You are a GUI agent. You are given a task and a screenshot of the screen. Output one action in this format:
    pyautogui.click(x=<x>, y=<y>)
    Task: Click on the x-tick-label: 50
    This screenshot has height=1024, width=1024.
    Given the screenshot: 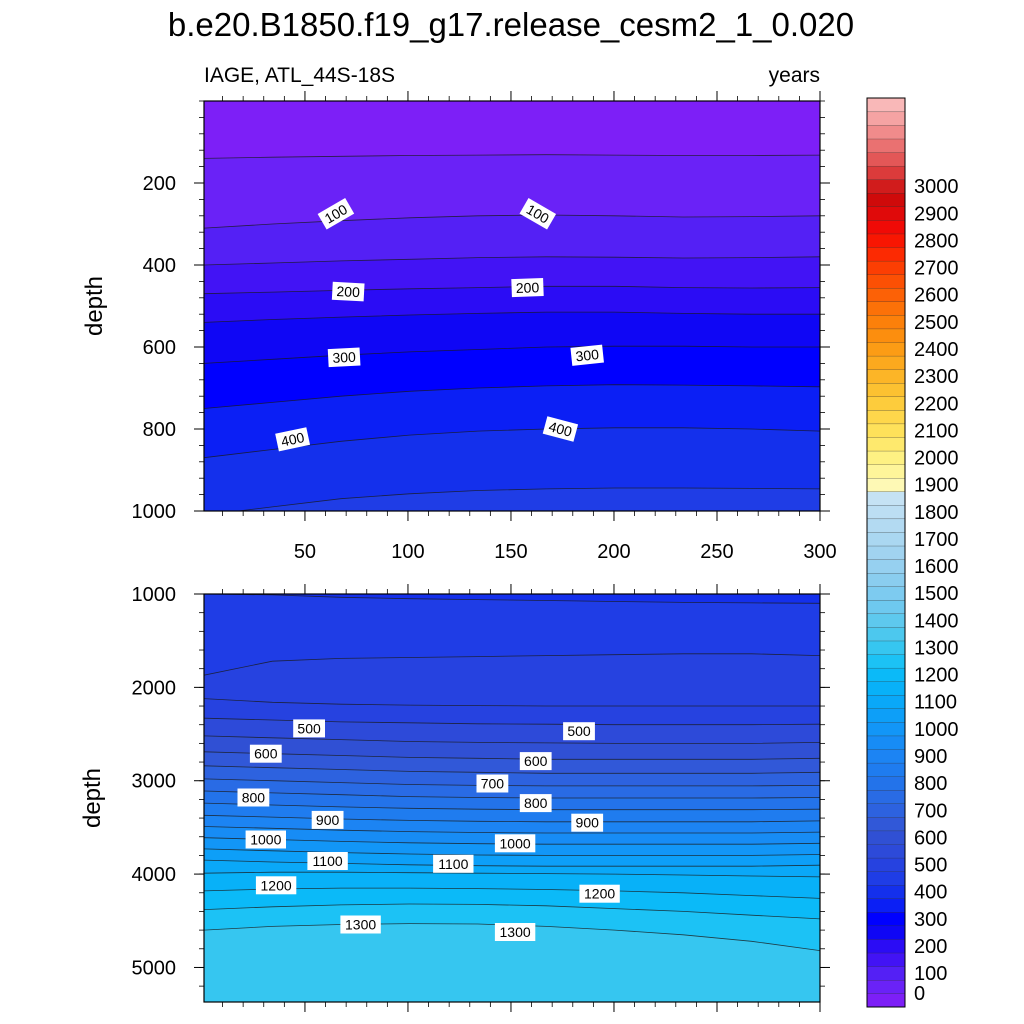 What is the action you would take?
    pyautogui.click(x=305, y=552)
    